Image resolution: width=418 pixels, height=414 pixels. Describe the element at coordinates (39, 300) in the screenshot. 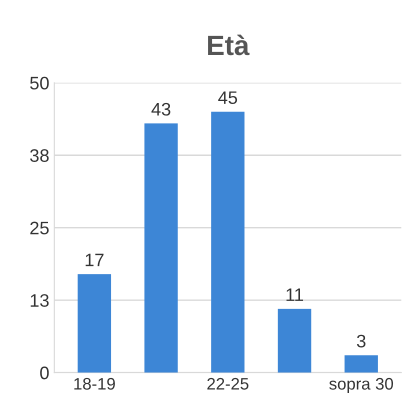

I see `y-tick-label: 13` at that location.